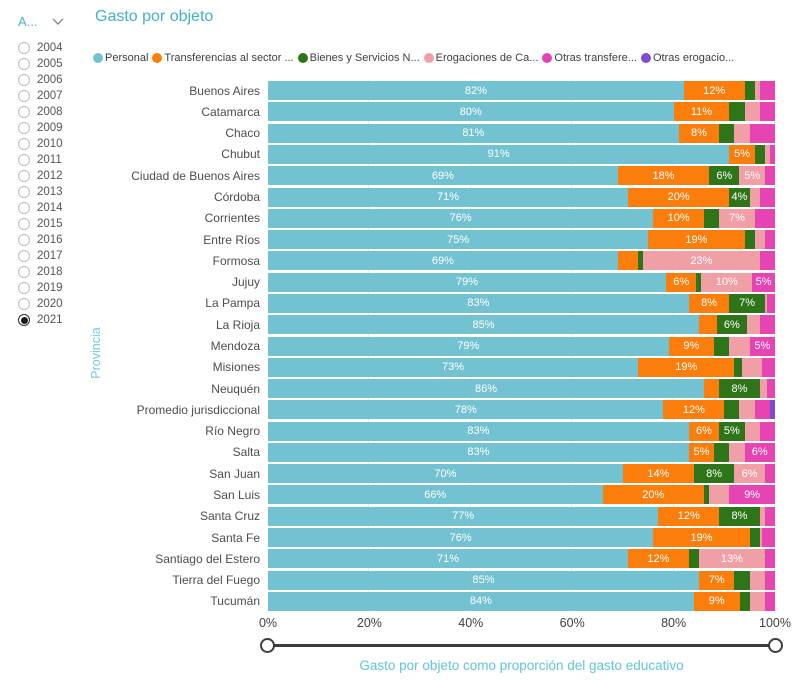  What do you see at coordinates (481, 601) in the screenshot?
I see `bar-segment-personal: 84%` at bounding box center [481, 601].